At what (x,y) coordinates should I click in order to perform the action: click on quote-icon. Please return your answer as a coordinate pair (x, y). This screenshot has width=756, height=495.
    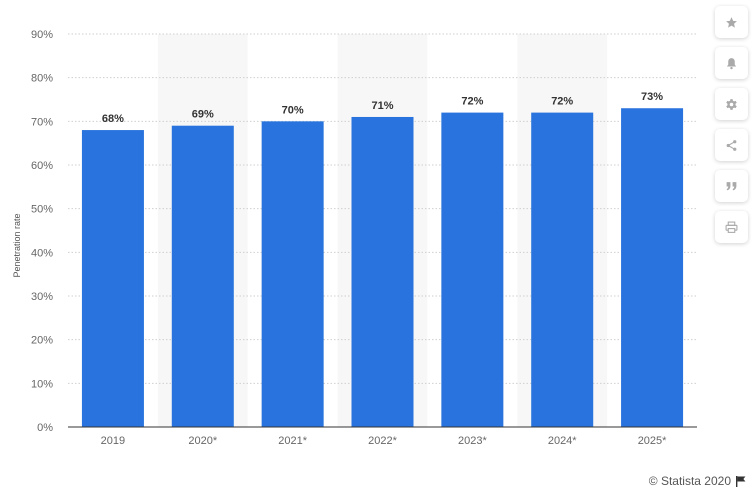
    Looking at the image, I should click on (731, 185).